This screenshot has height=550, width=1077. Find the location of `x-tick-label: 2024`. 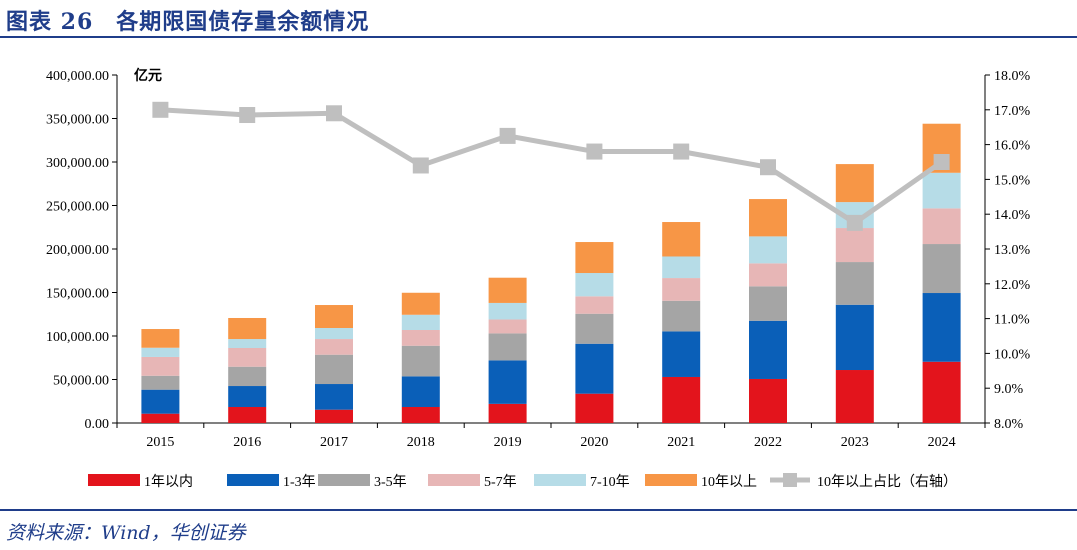

x-tick-label: 2024 is located at coordinates (942, 442).